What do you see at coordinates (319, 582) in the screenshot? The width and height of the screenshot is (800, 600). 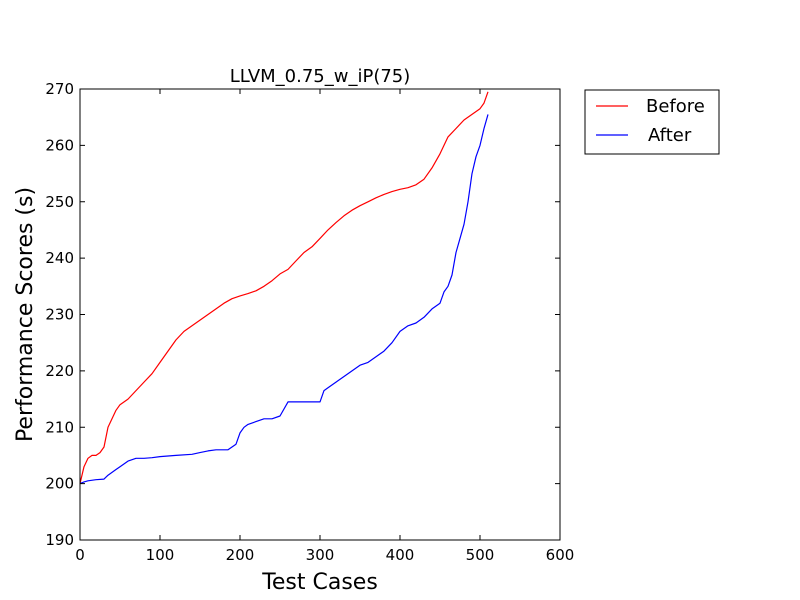 I see `x-axis-label: Test Cases` at bounding box center [319, 582].